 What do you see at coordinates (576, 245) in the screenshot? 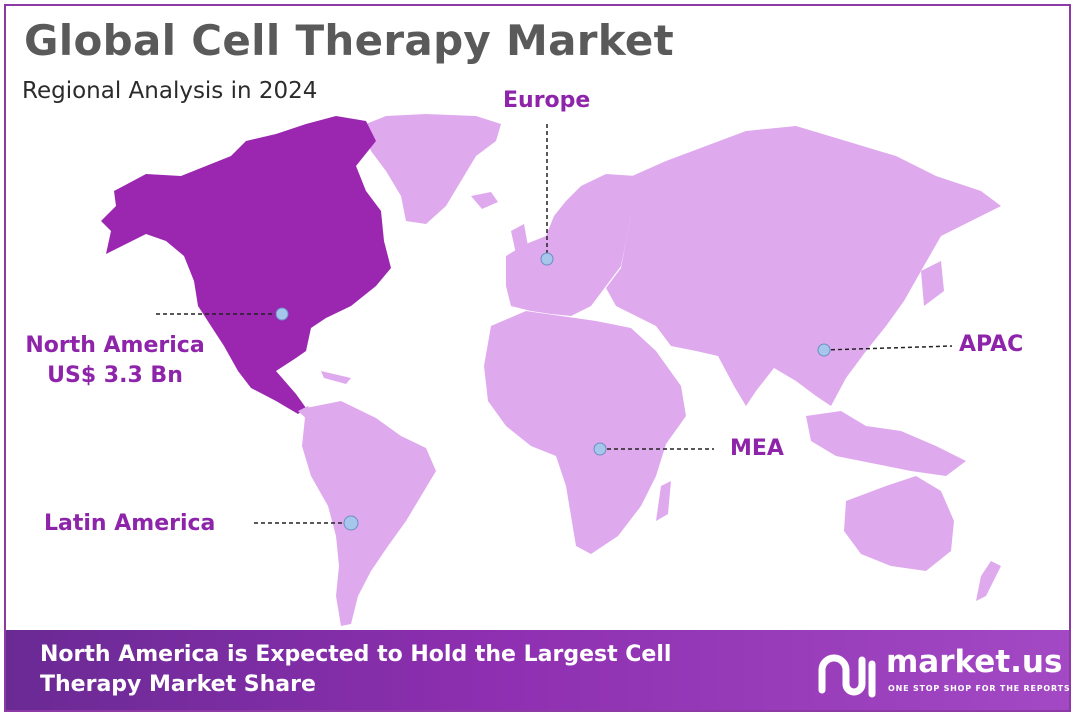
I see `europe-shape` at bounding box center [576, 245].